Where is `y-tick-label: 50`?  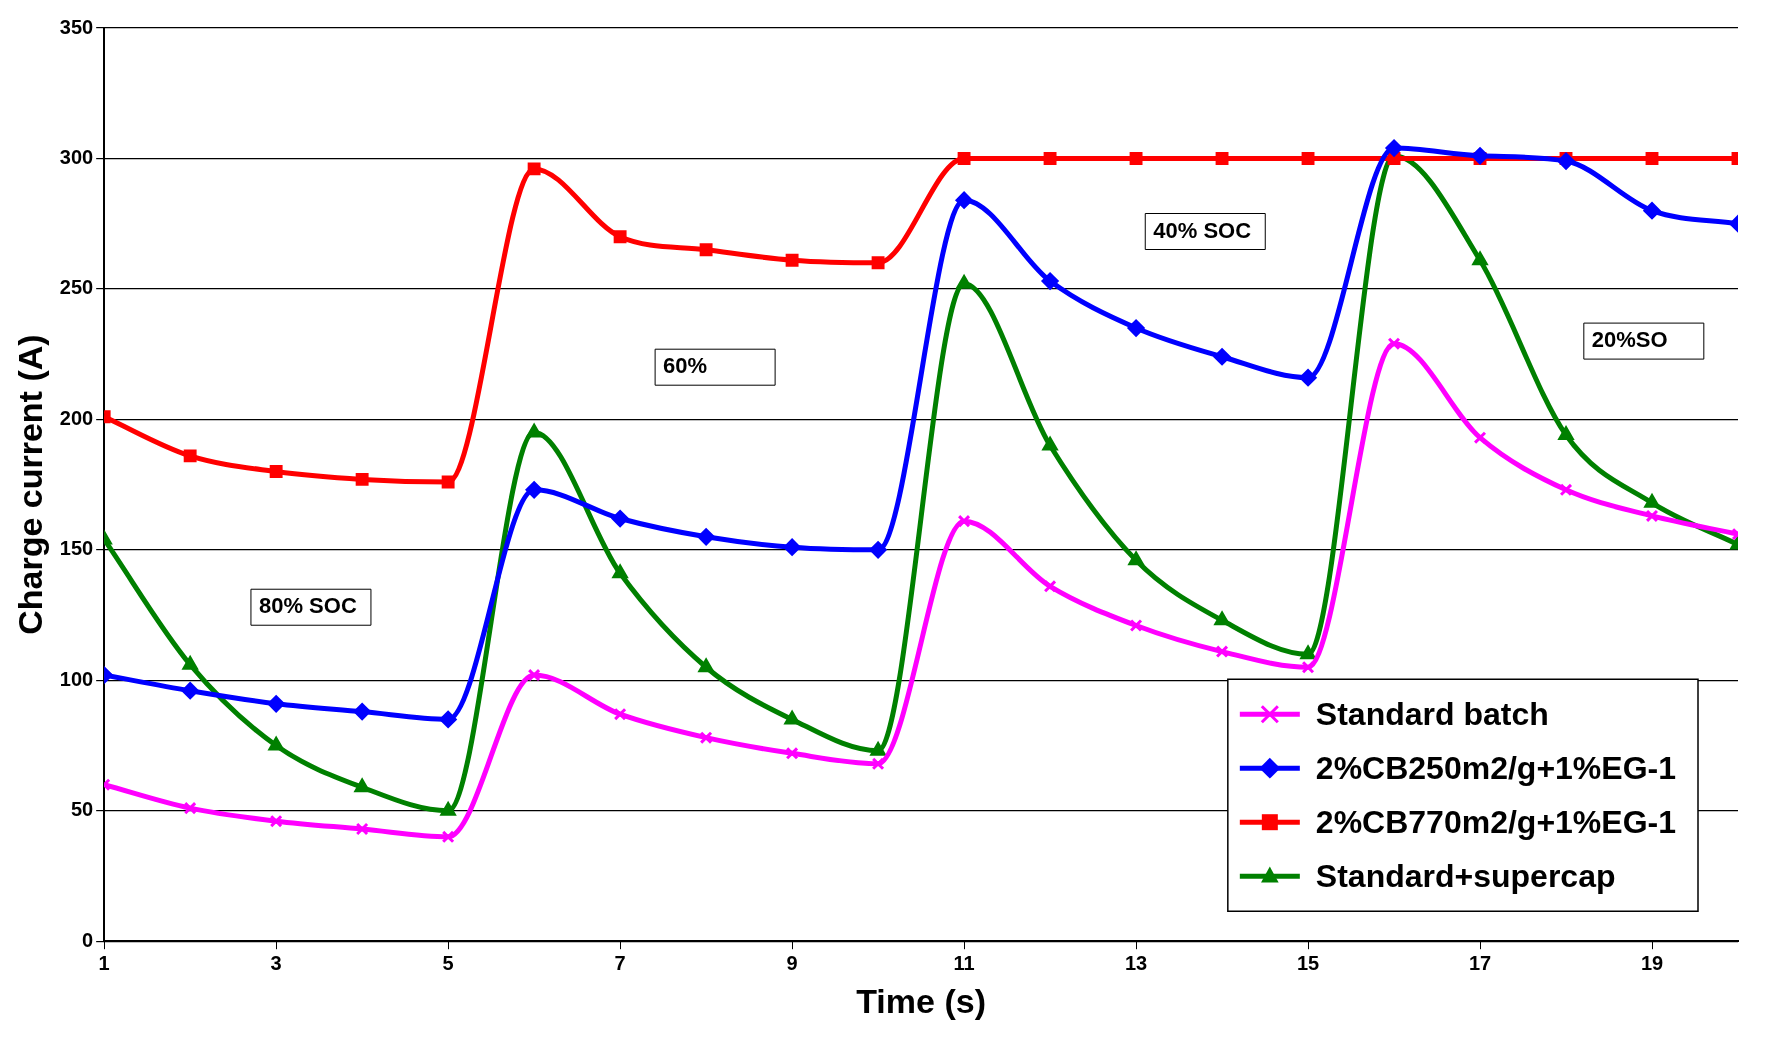
y-tick-label: 50 is located at coordinates (82, 809).